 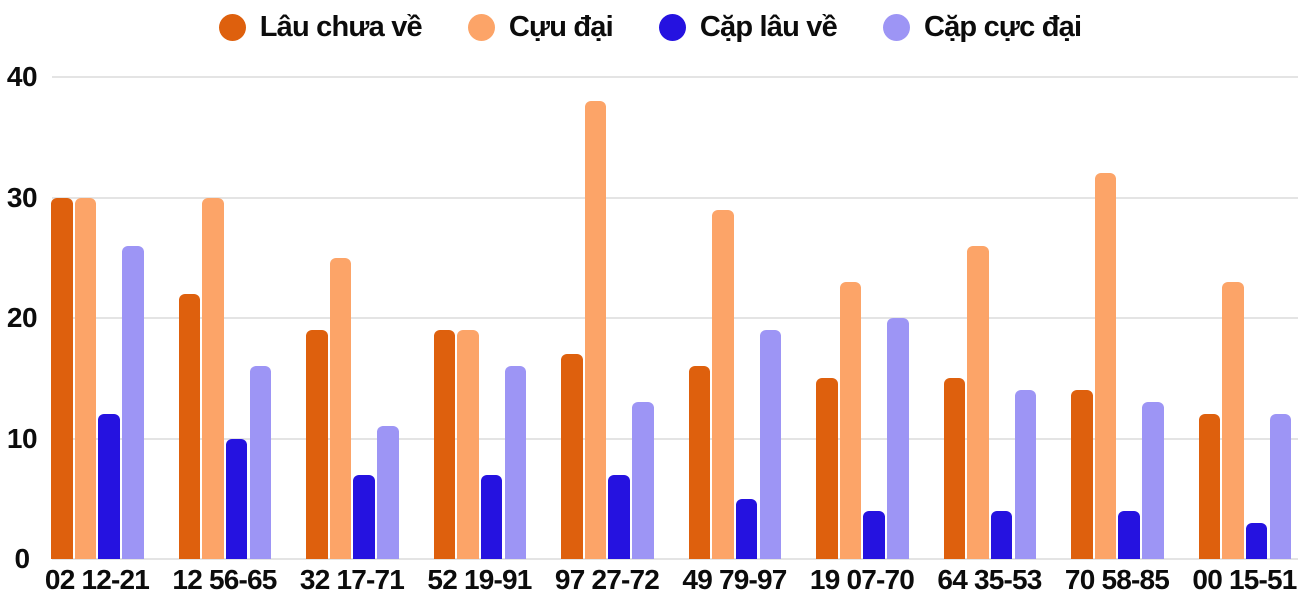 I want to click on bar-series2-group4, so click(x=468, y=444).